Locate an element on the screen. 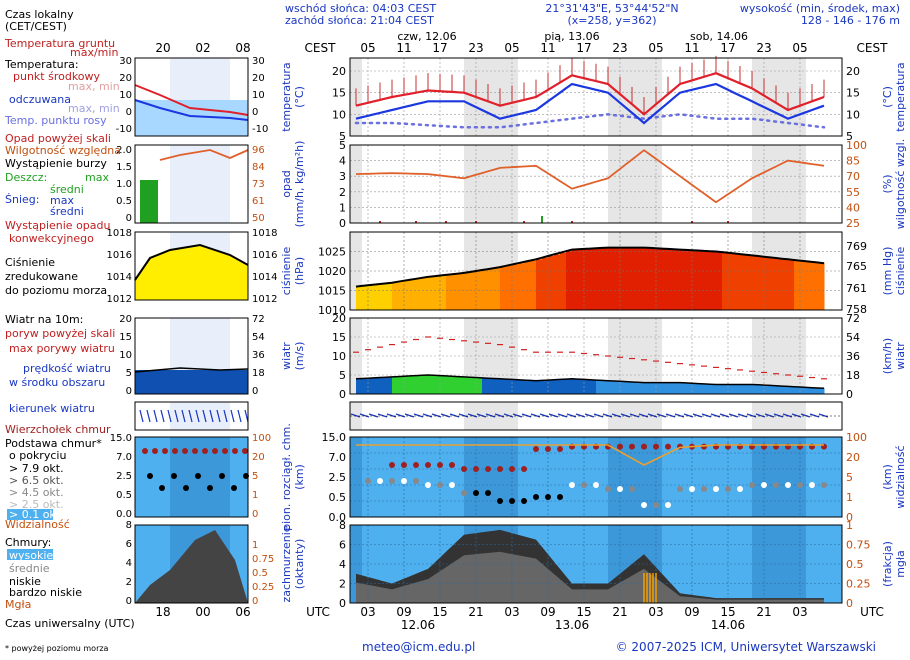 The width and height of the screenshot is (910, 660). legend-wiatr-tick-r: 0 is located at coordinates (255, 391).